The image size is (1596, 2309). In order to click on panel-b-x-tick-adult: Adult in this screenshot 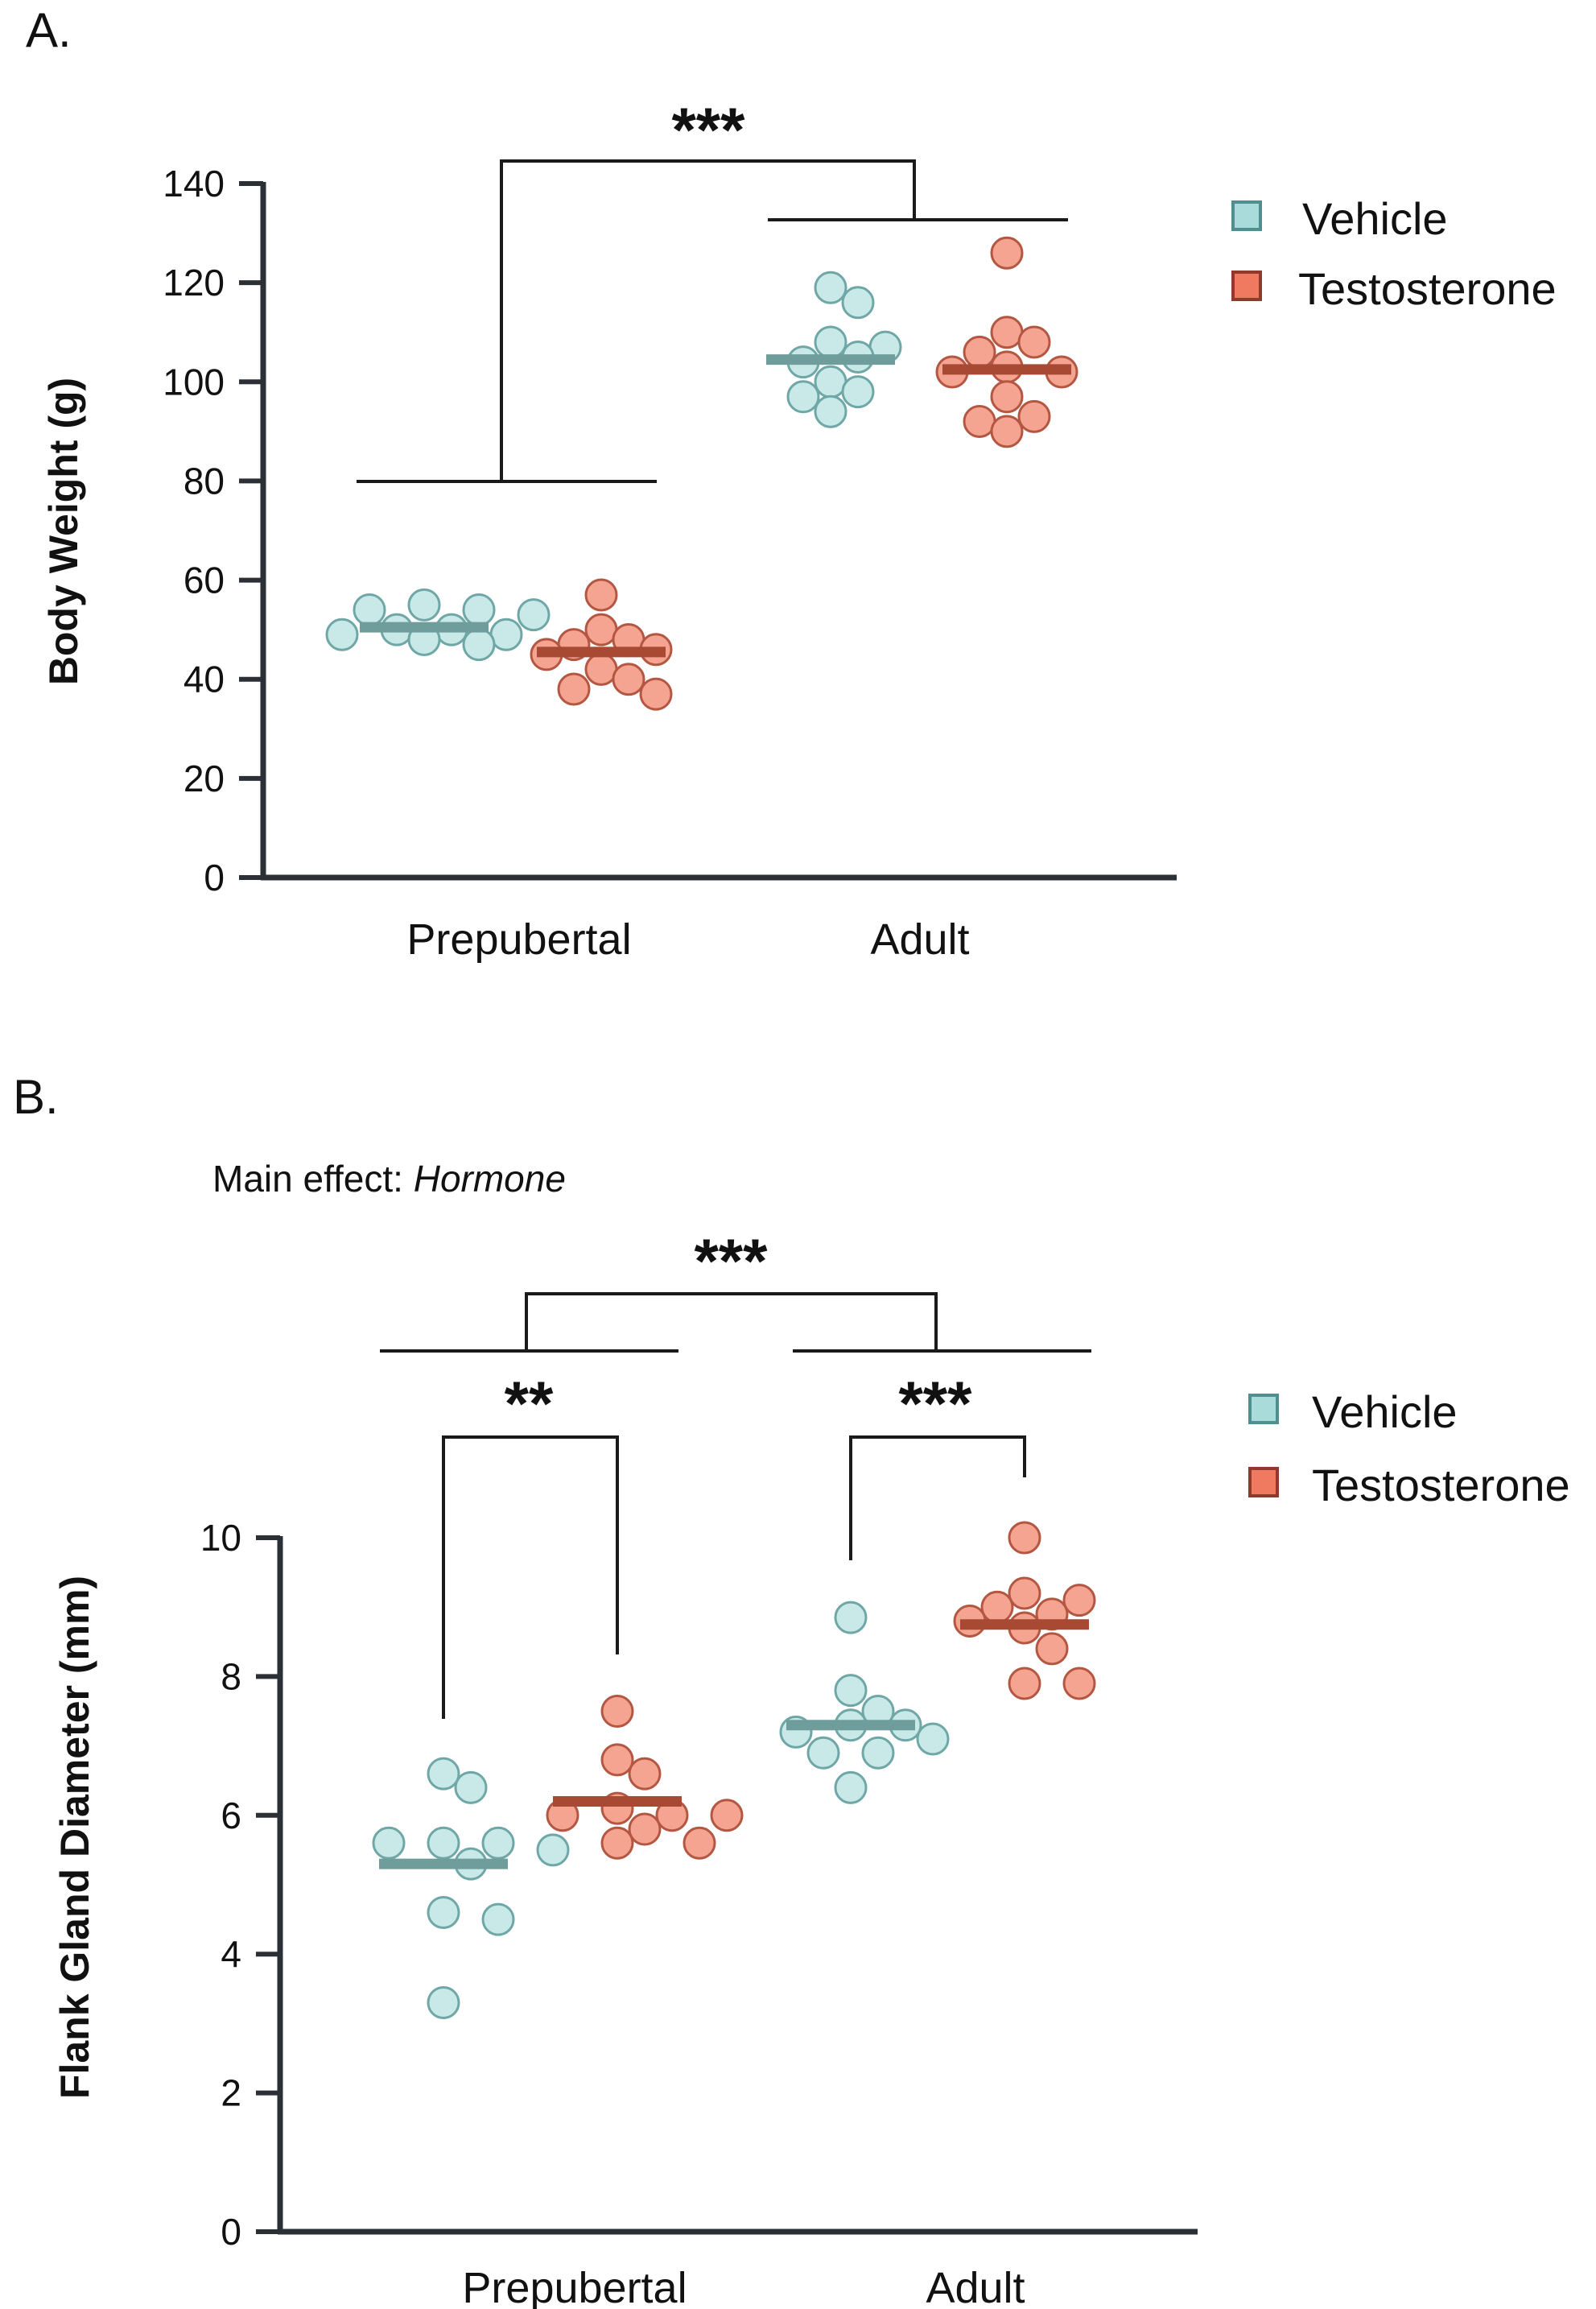, I will do `click(975, 2286)`.